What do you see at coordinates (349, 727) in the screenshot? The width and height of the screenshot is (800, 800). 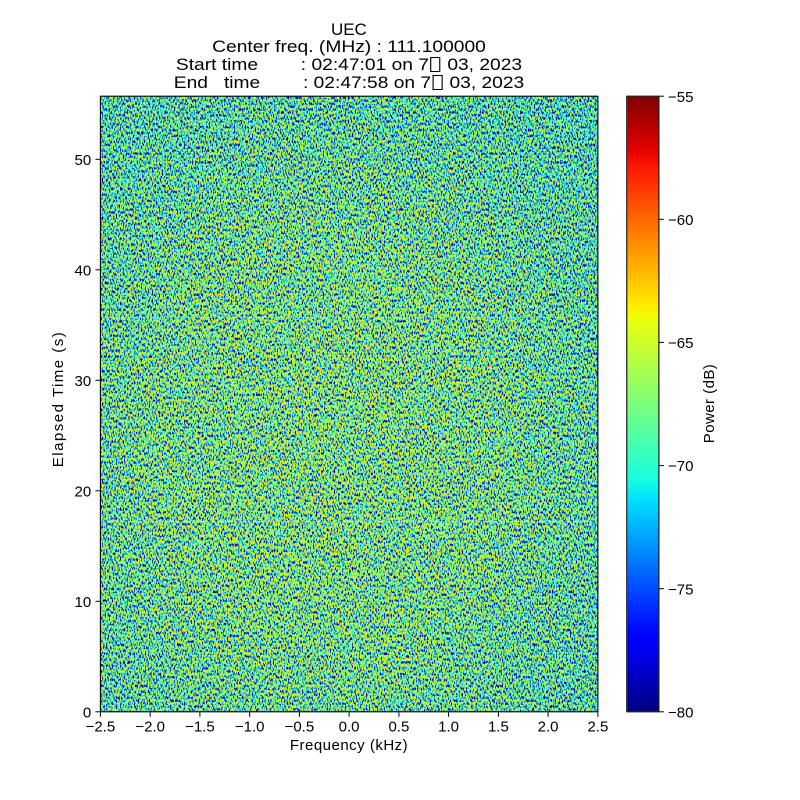 I see `svg-text: 0.0` at bounding box center [349, 727].